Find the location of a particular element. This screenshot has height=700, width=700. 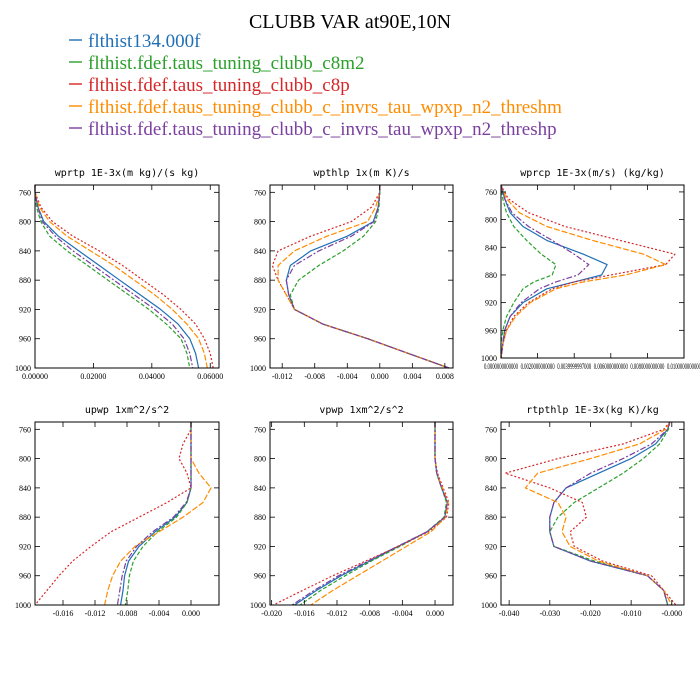

x-tick-label: 0.0080000000000 is located at coordinates (647, 366).